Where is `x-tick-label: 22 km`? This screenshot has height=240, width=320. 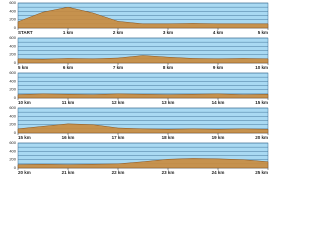 x-tick-label: 22 km is located at coordinates (118, 172).